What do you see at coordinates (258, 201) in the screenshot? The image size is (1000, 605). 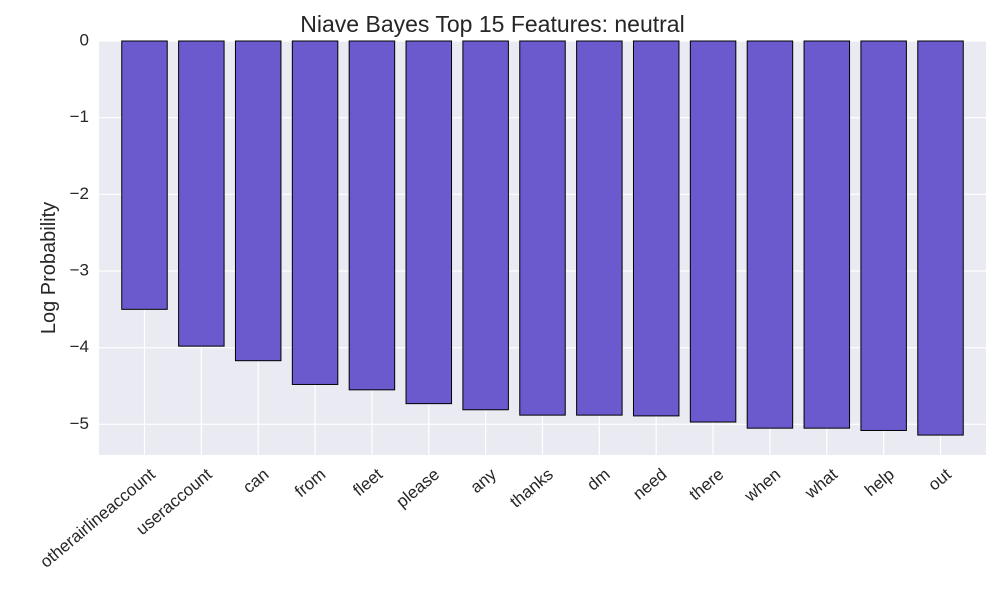 I see `bar-can` at bounding box center [258, 201].